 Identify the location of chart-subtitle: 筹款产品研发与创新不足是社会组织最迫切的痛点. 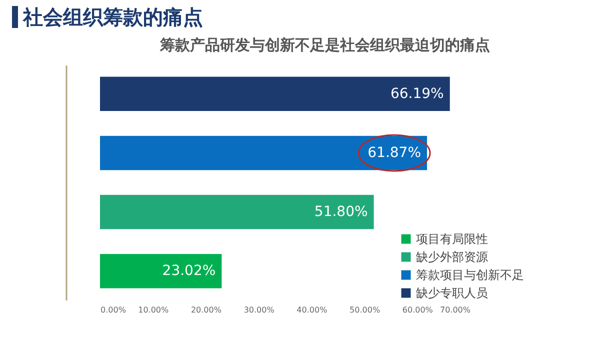
(324, 45).